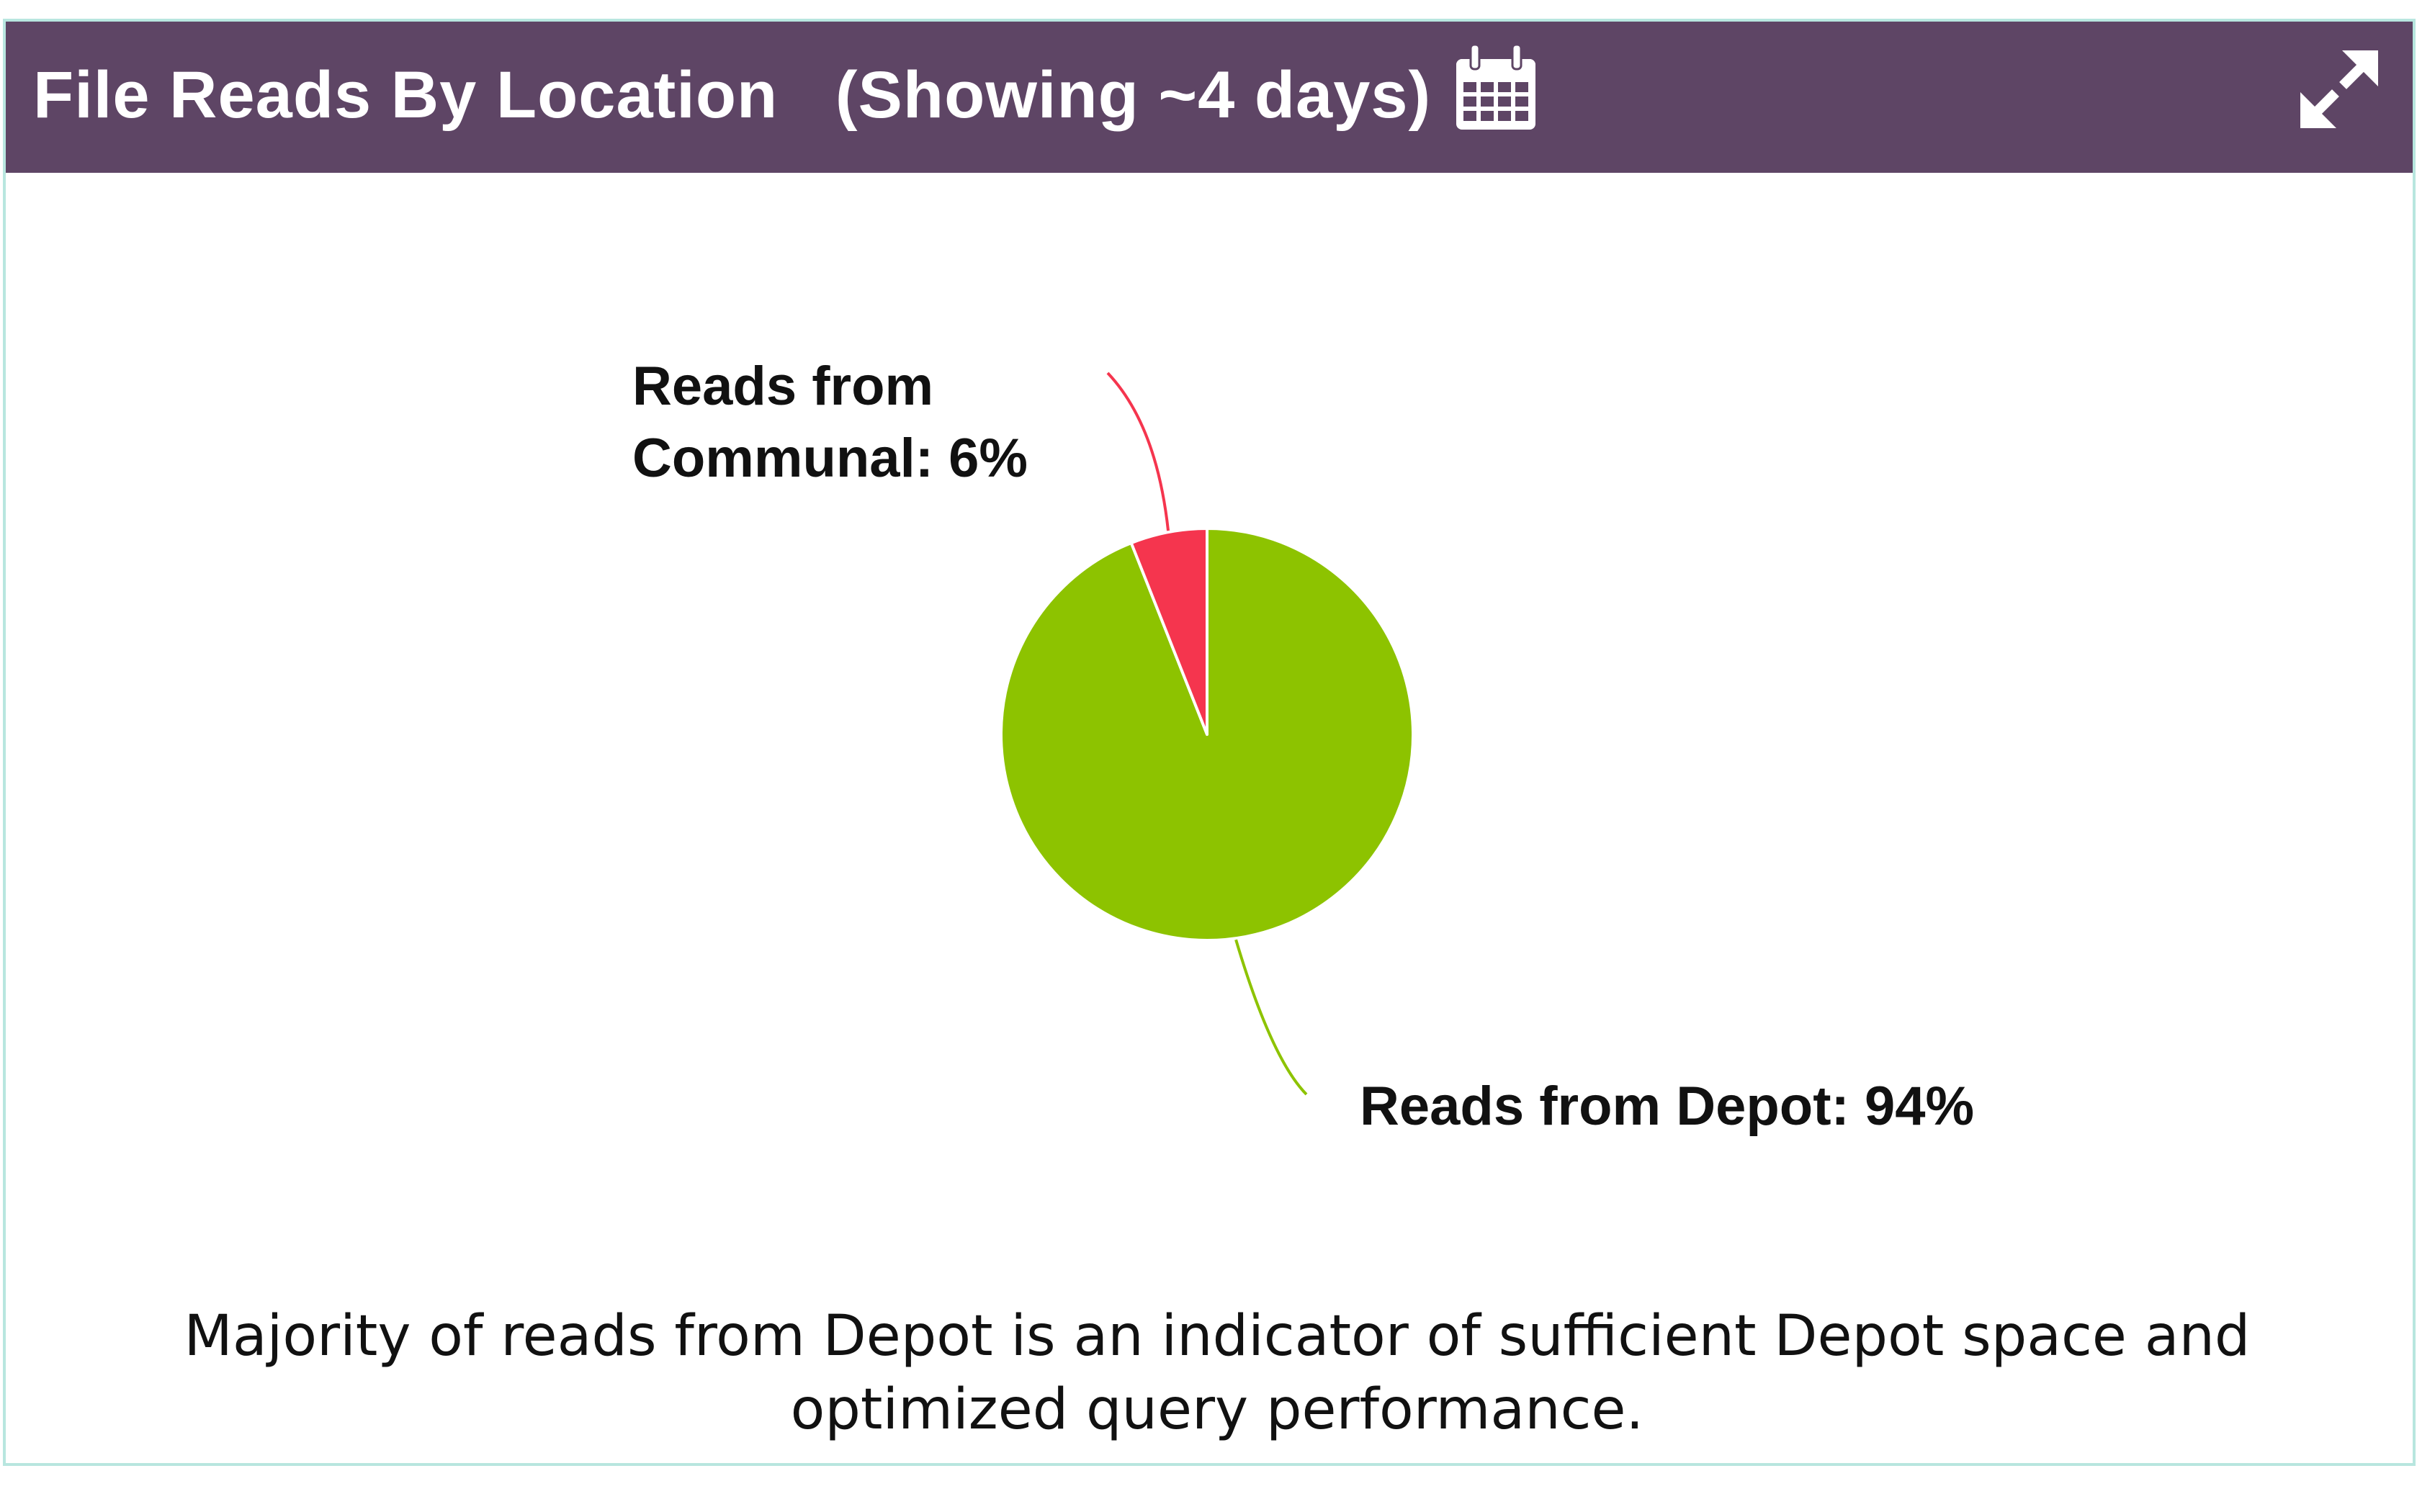  What do you see at coordinates (830, 422) in the screenshot?
I see `data-label-reads-from-communal: Reads from Communal: 6%` at bounding box center [830, 422].